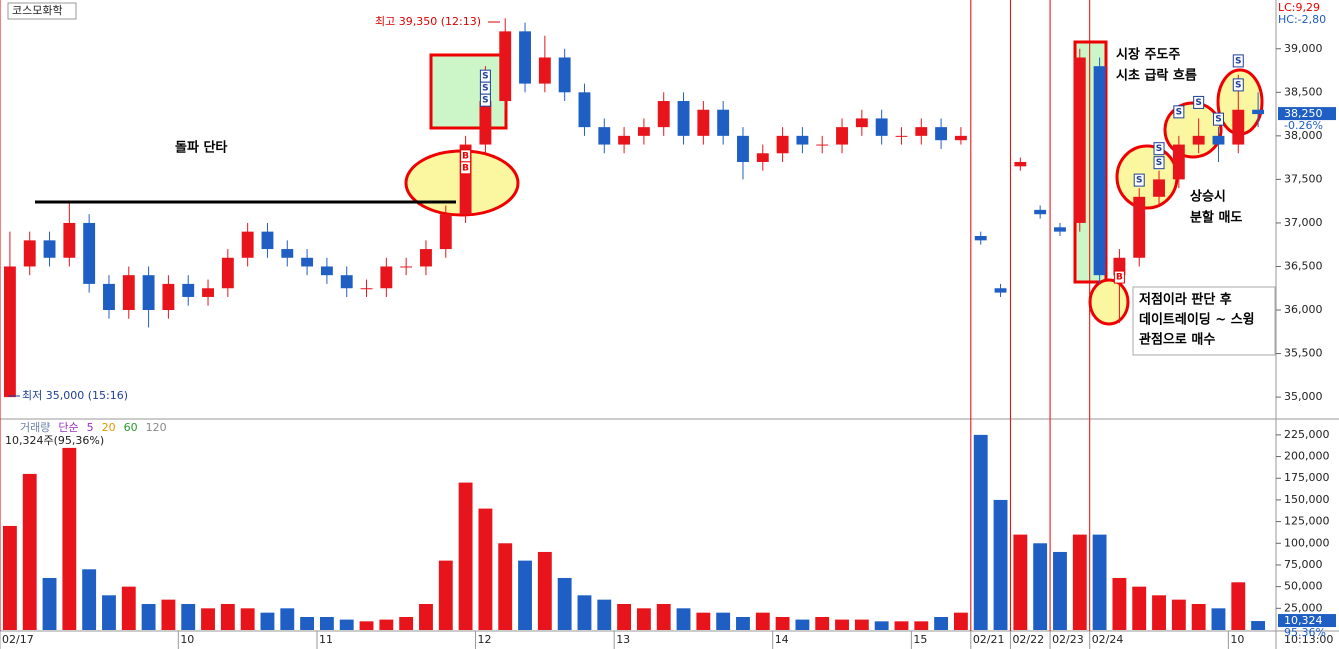 This screenshot has height=649, width=1339. Describe the element at coordinates (1068, 639) in the screenshot. I see `x-tick-label: 02/23` at that location.